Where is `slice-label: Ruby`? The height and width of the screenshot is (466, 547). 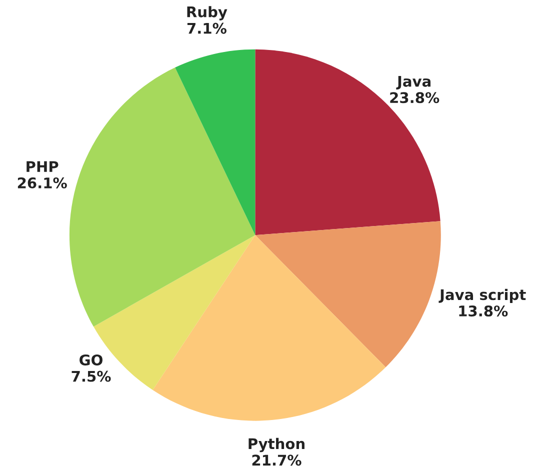 slice-label: Ruby is located at coordinates (207, 13).